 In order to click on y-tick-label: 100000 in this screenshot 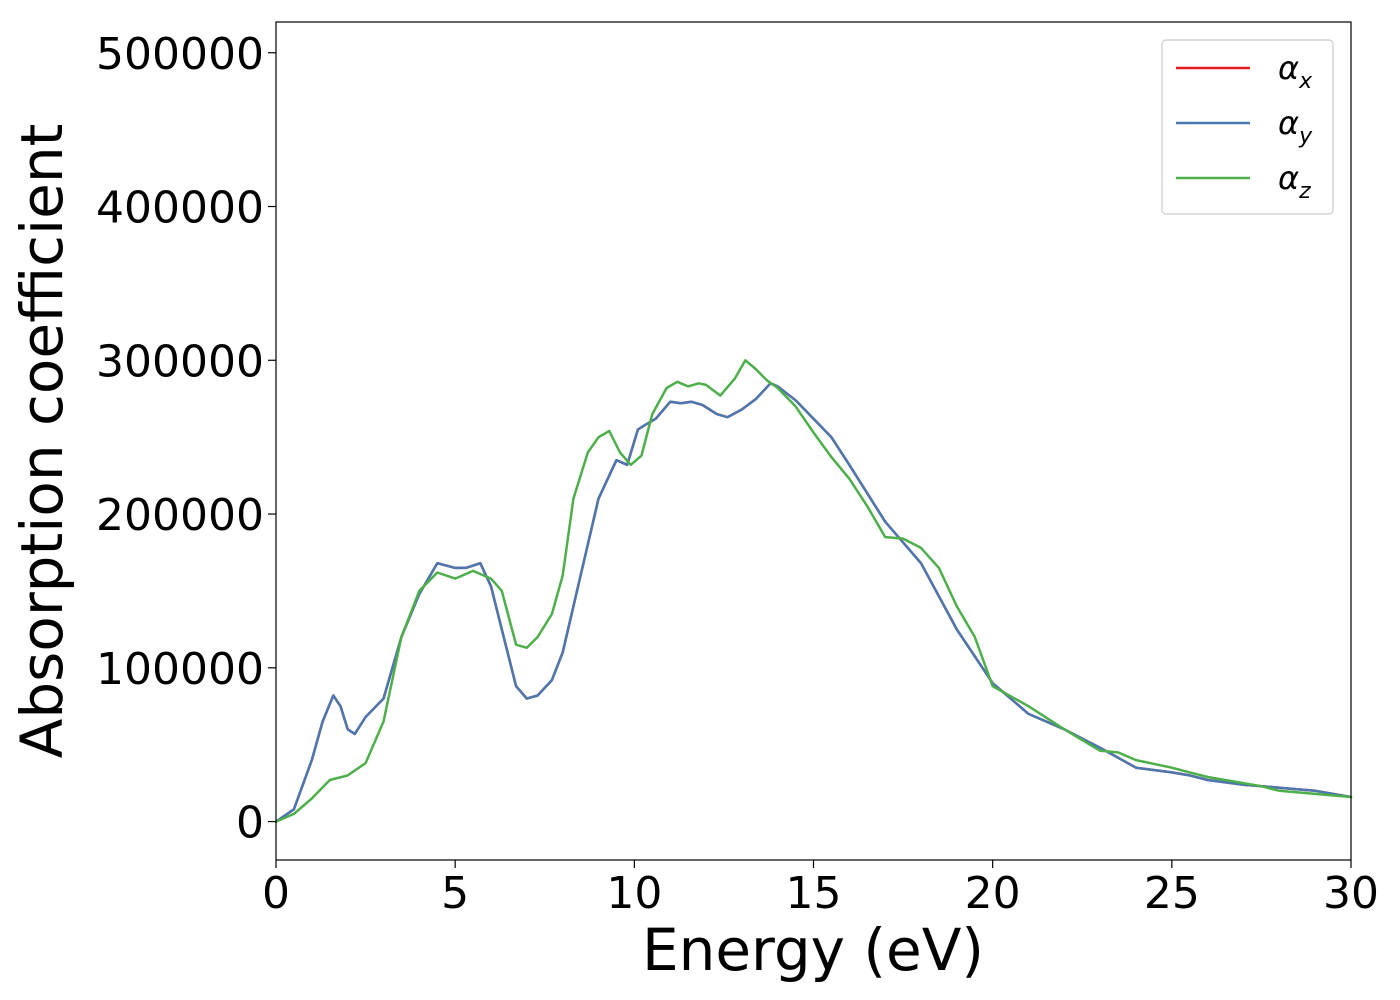, I will do `click(180, 669)`.